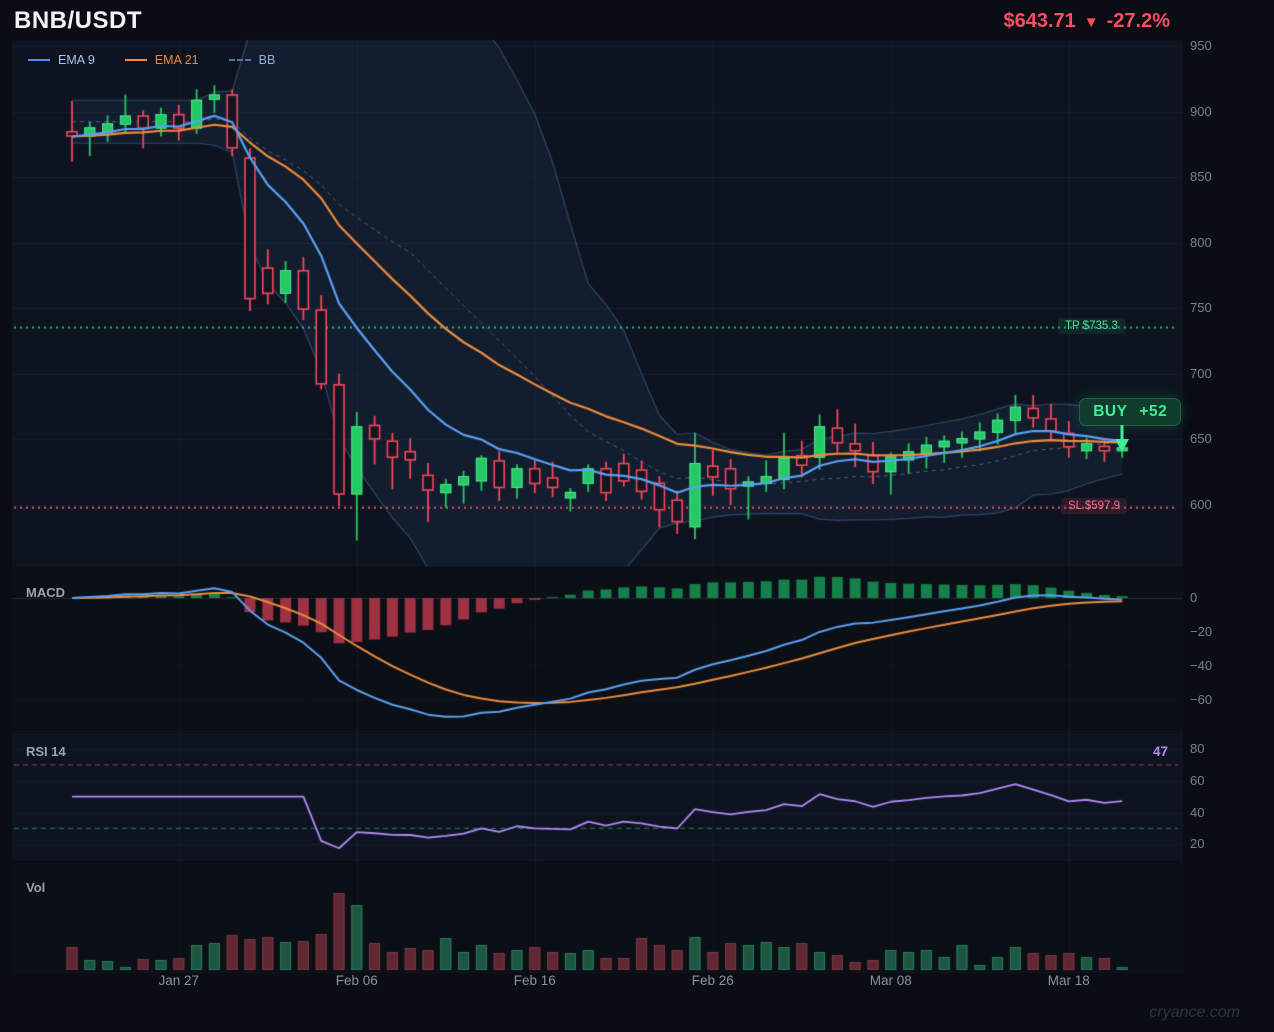 This screenshot has height=1032, width=1274. Describe the element at coordinates (1153, 411) in the screenshot. I see `buy-strength: +52` at that location.